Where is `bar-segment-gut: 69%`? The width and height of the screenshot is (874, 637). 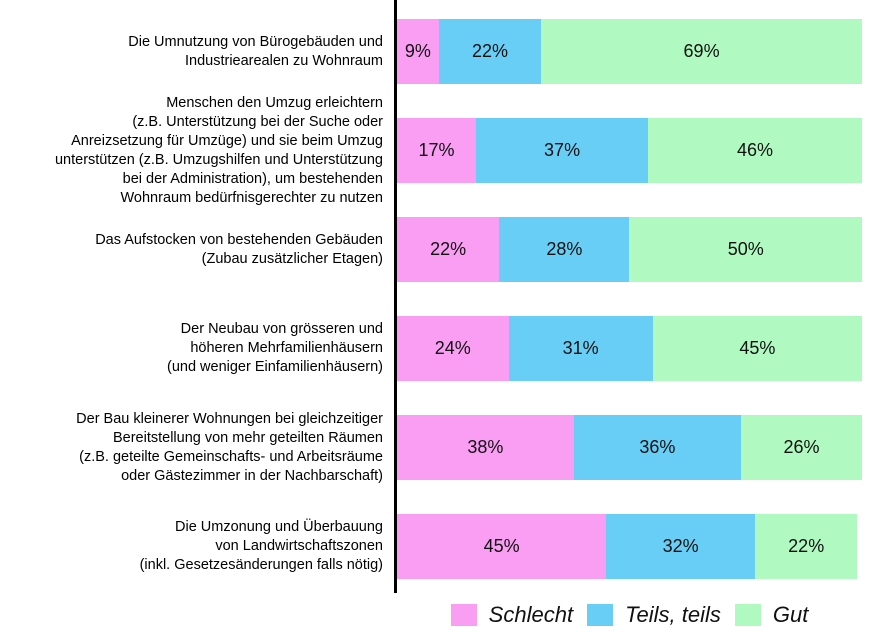 bar-segment-gut: 69% is located at coordinates (701, 51).